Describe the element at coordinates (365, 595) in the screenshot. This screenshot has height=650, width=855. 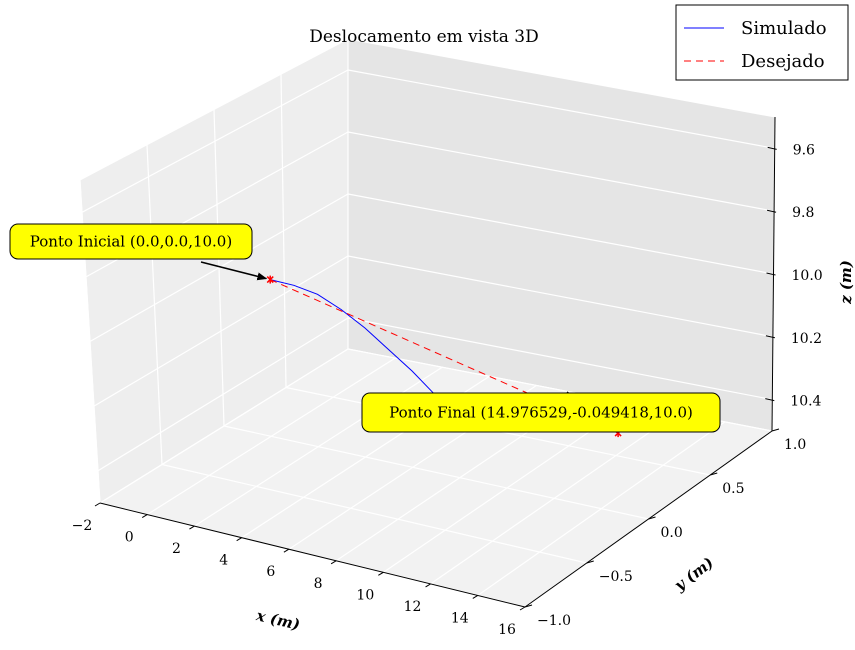
I see `x-tick-label: 10` at that location.